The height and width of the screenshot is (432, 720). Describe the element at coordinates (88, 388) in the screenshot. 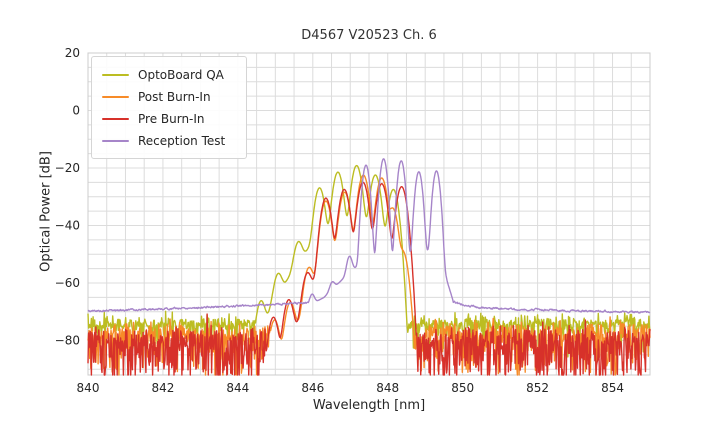

I see `x-tick-label: 840` at that location.